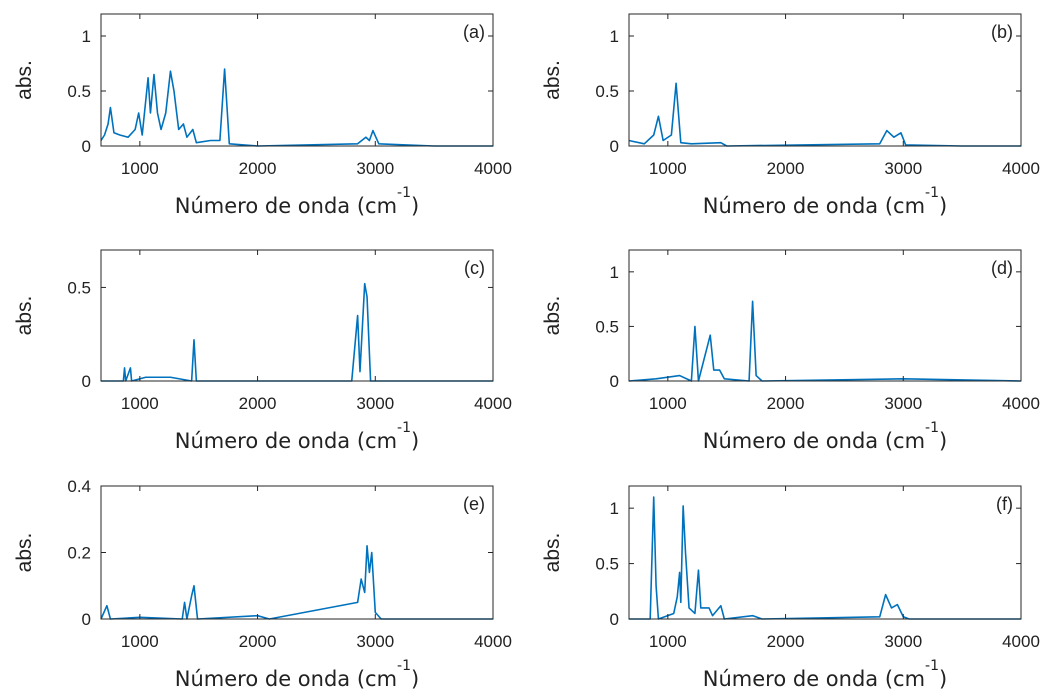 This screenshot has width=1049, height=695. I want to click on panel-label: (e), so click(474, 504).